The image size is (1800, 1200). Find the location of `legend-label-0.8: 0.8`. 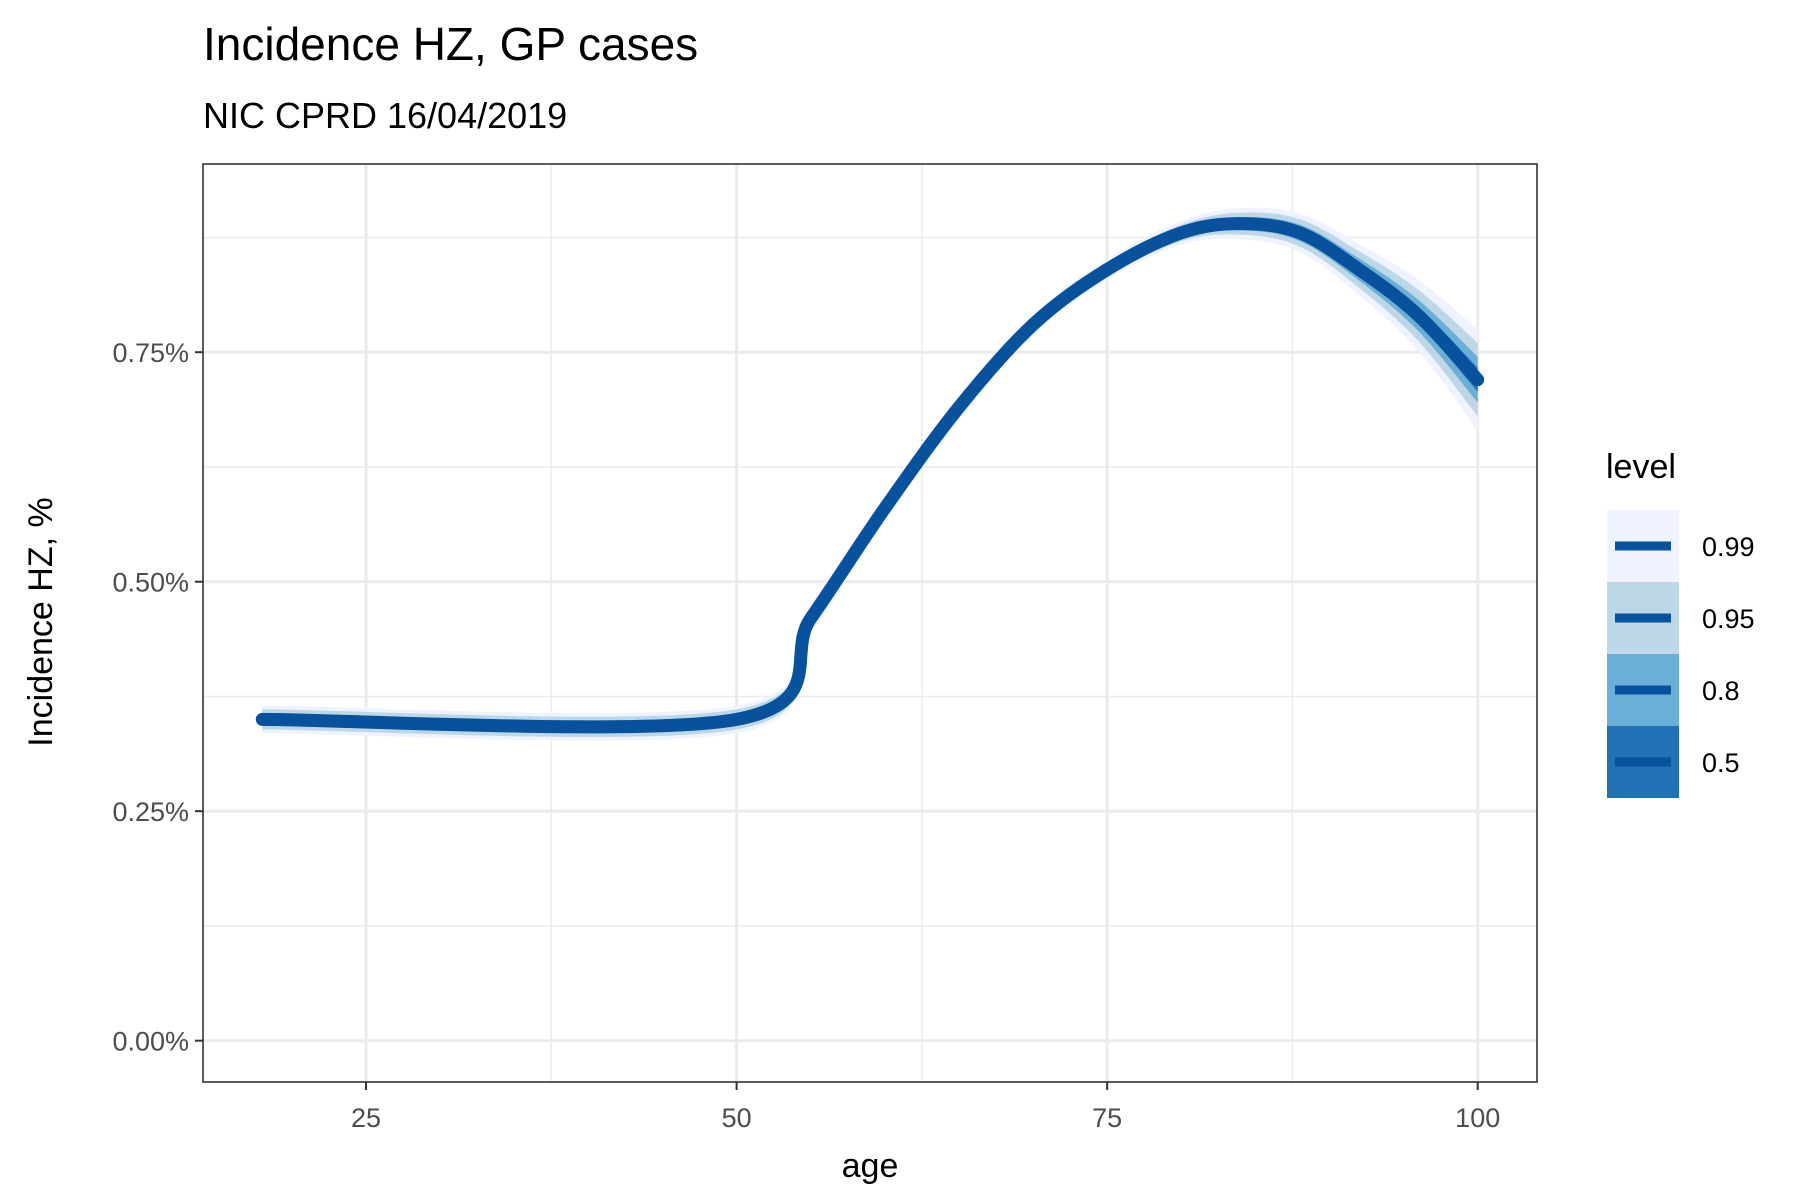

legend-label-0.8: 0.8 is located at coordinates (1721, 691).